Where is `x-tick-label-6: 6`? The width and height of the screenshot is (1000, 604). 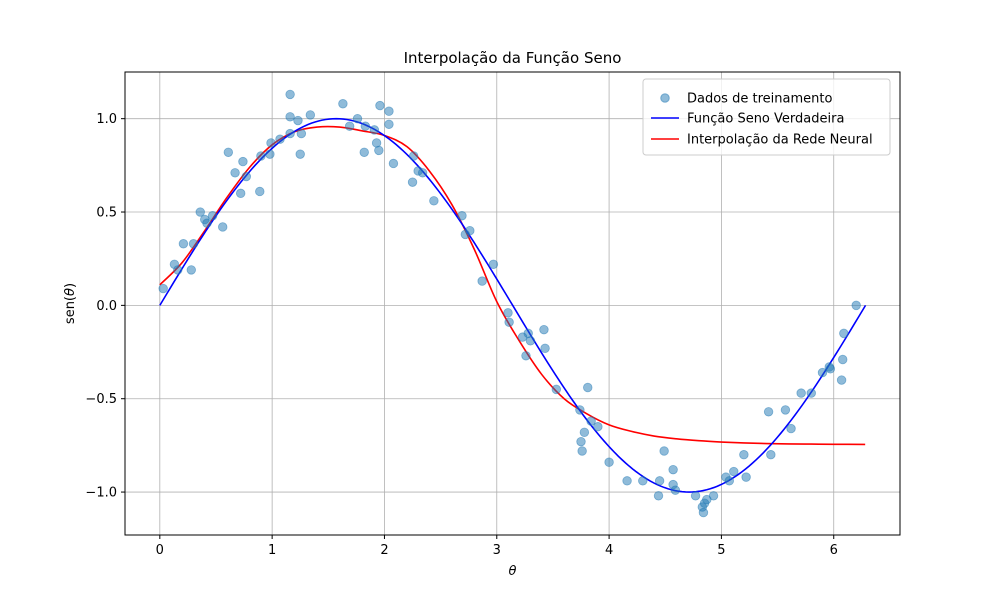
x-tick-label-6: 6 is located at coordinates (834, 550).